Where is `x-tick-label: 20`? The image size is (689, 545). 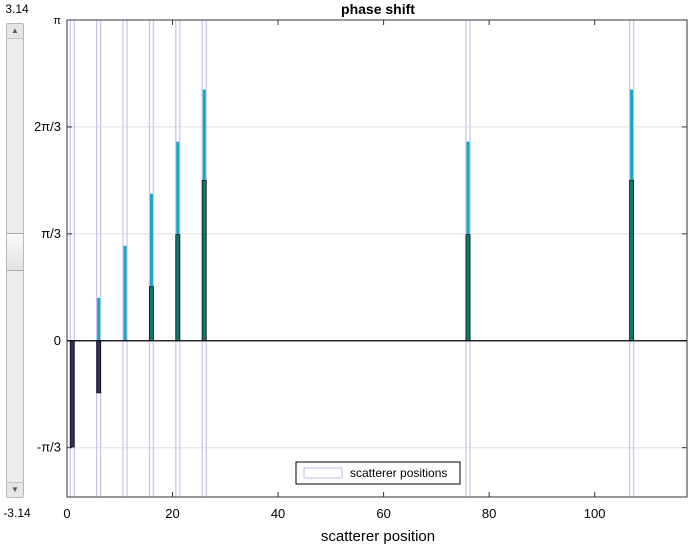 x-tick-label: 20 is located at coordinates (172, 513).